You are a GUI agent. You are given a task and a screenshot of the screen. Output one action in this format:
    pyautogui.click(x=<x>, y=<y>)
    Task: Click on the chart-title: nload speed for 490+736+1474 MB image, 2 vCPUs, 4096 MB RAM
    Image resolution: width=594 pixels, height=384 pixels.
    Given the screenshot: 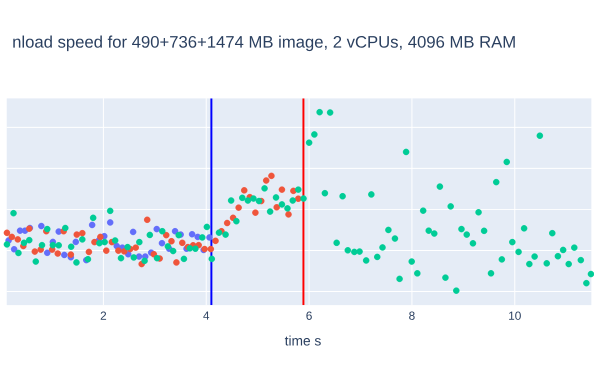 What is the action you would take?
    pyautogui.click(x=264, y=44)
    